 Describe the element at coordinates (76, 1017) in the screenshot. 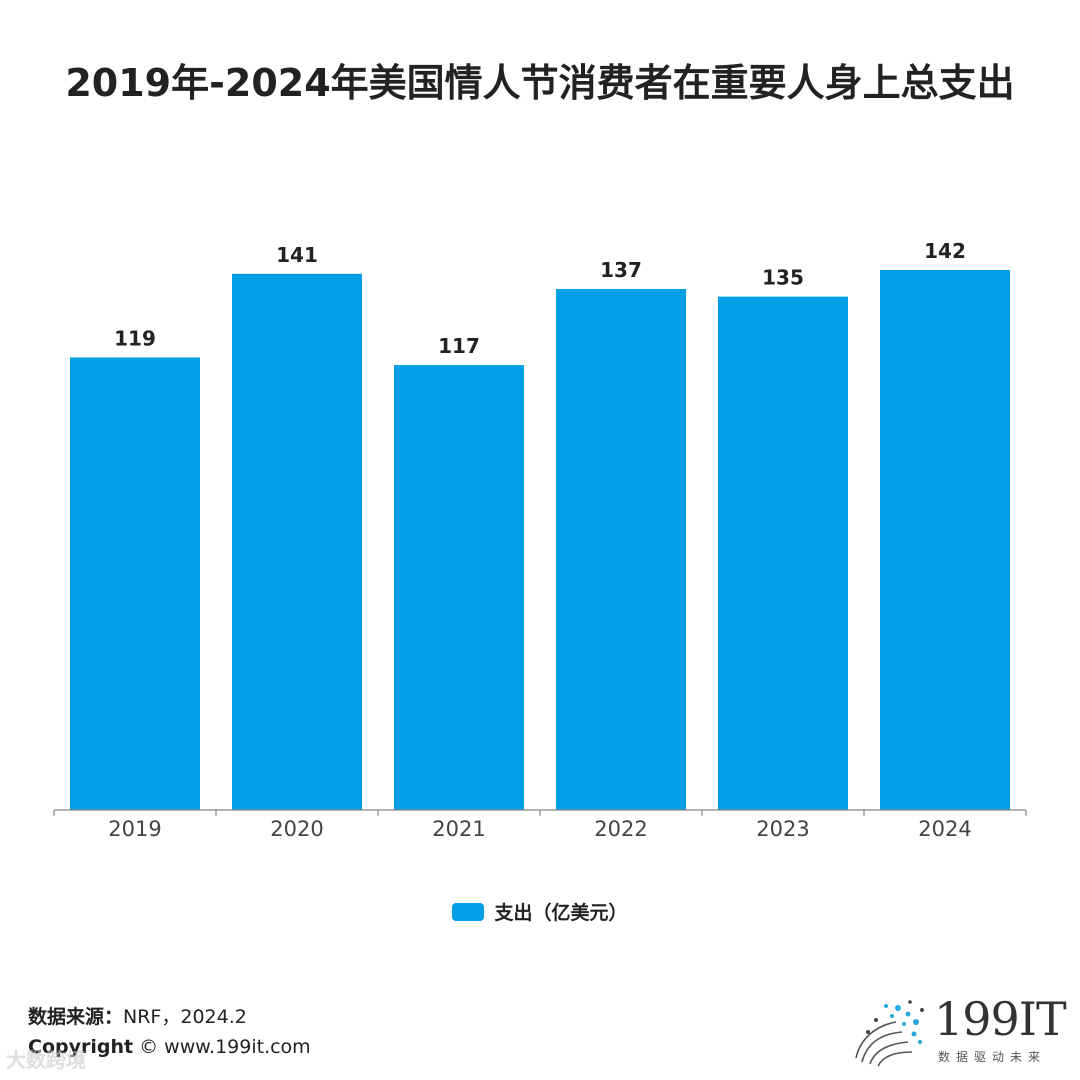

I see `source-label: 数据来源：` at that location.